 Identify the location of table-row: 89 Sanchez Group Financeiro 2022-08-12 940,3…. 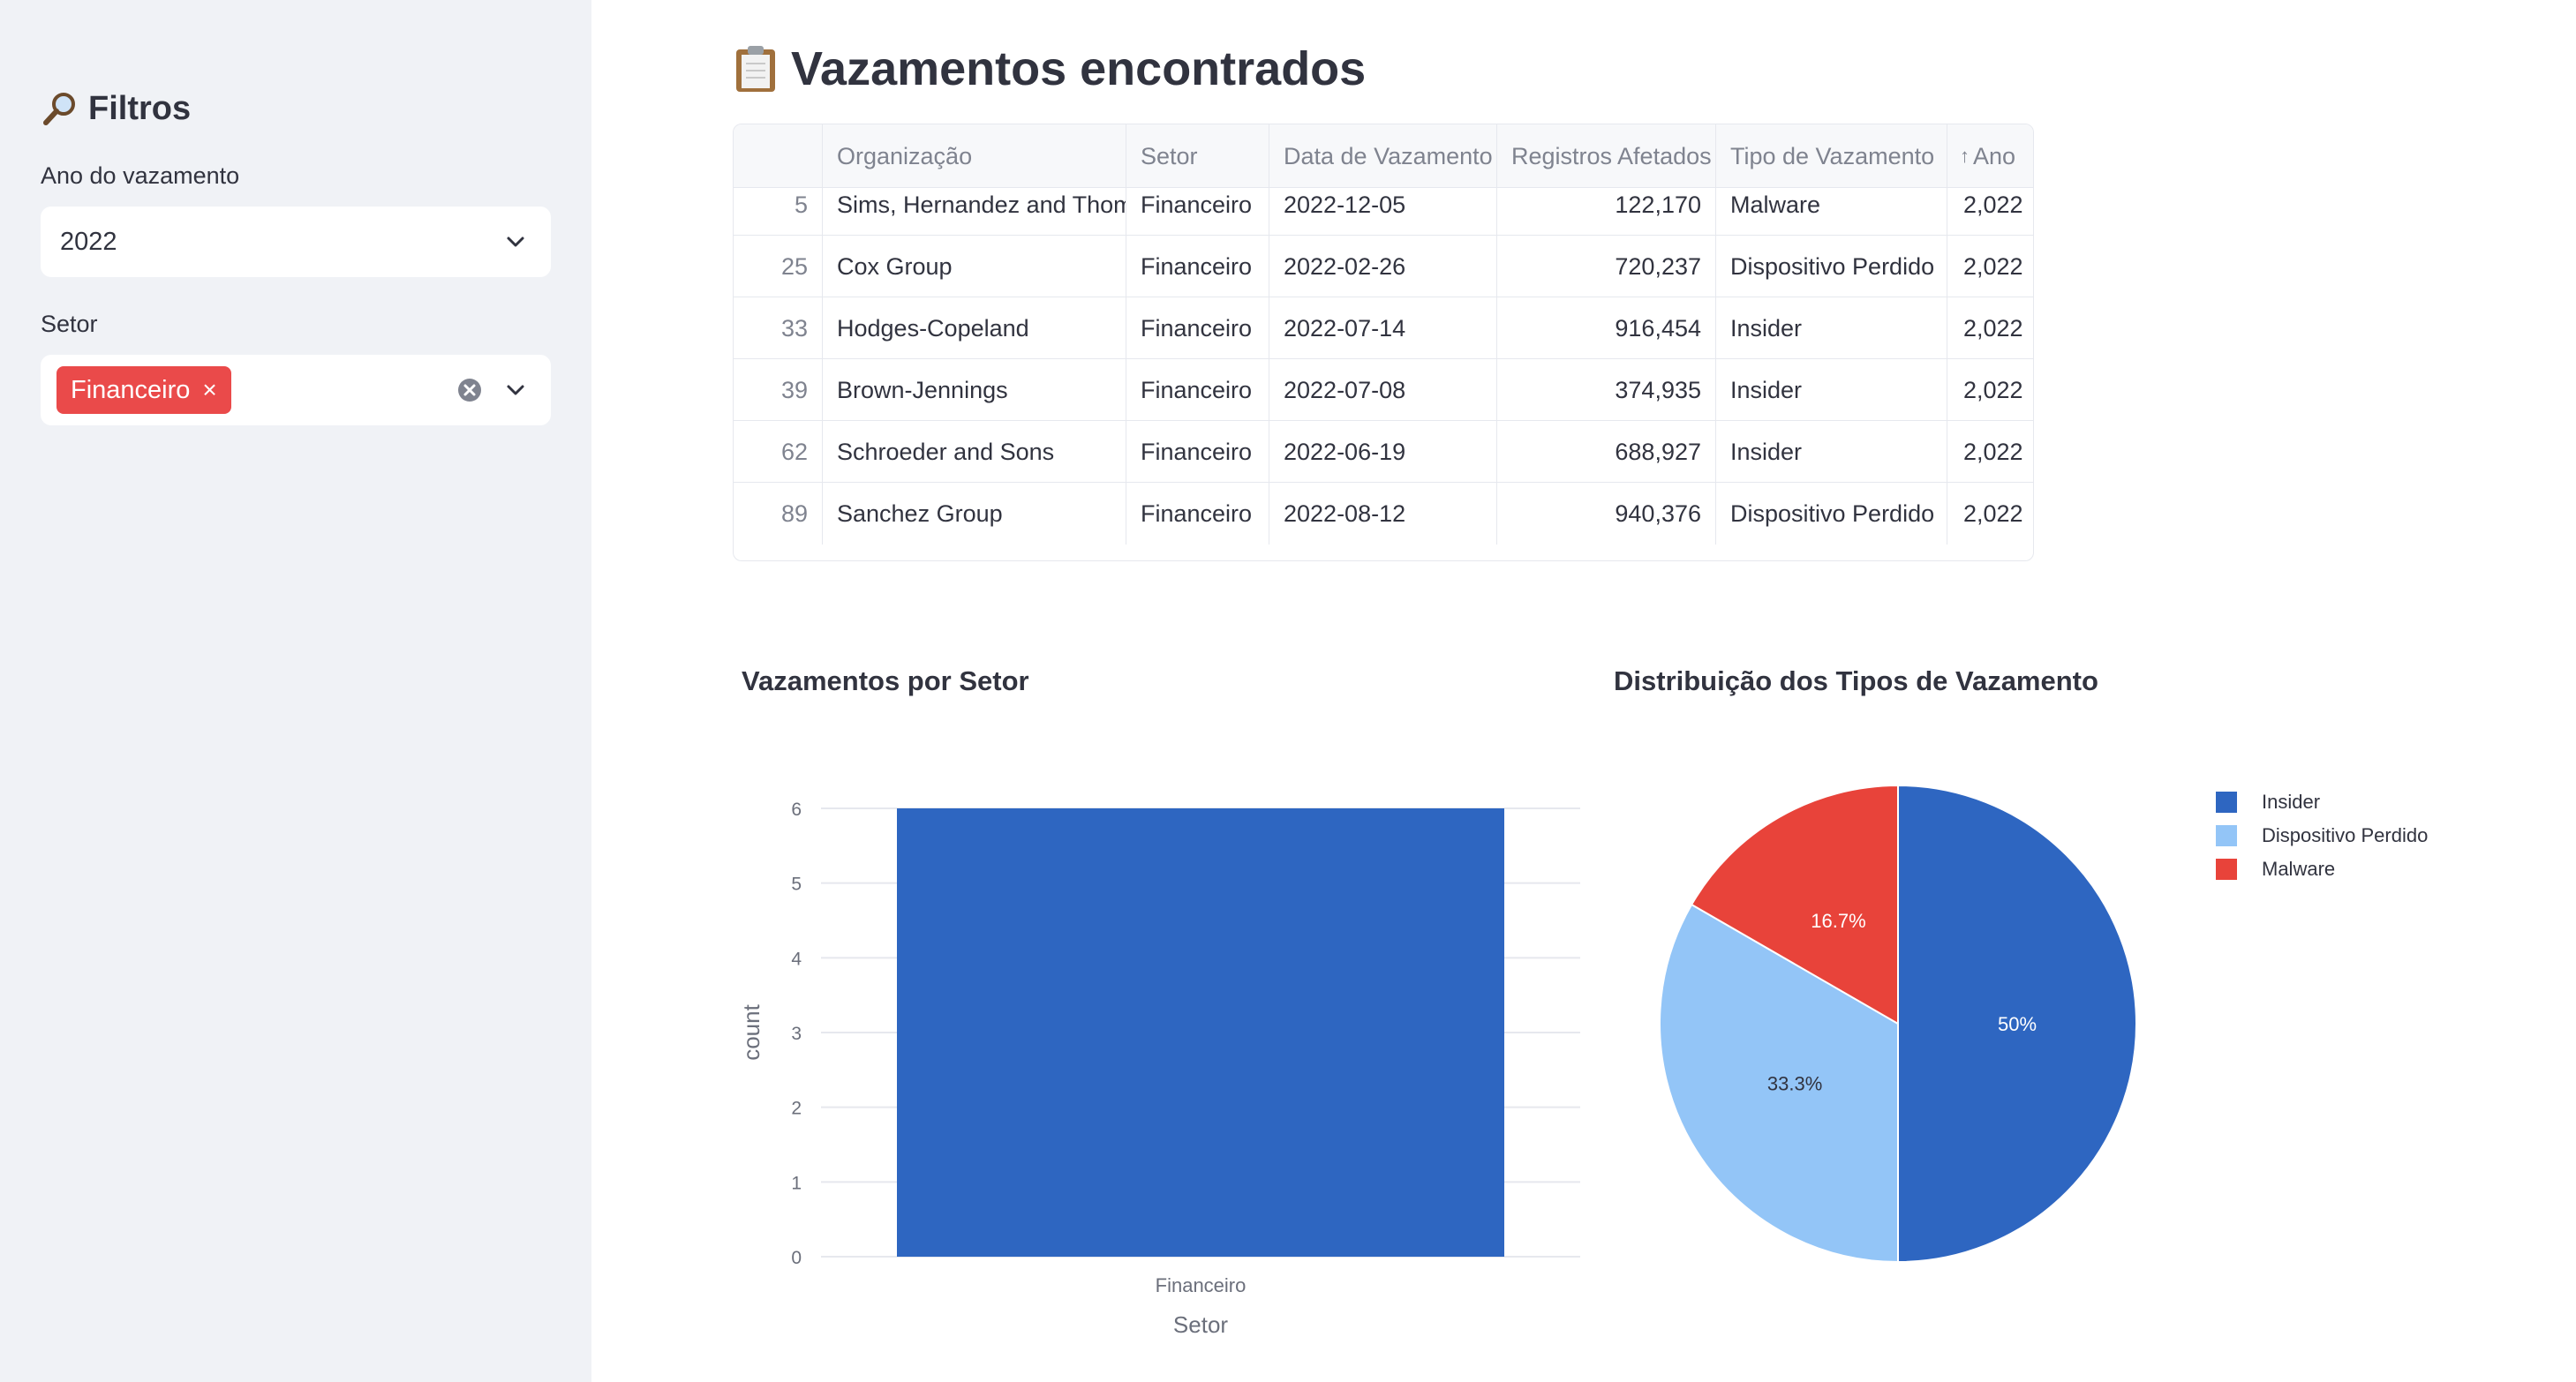
(1384, 514).